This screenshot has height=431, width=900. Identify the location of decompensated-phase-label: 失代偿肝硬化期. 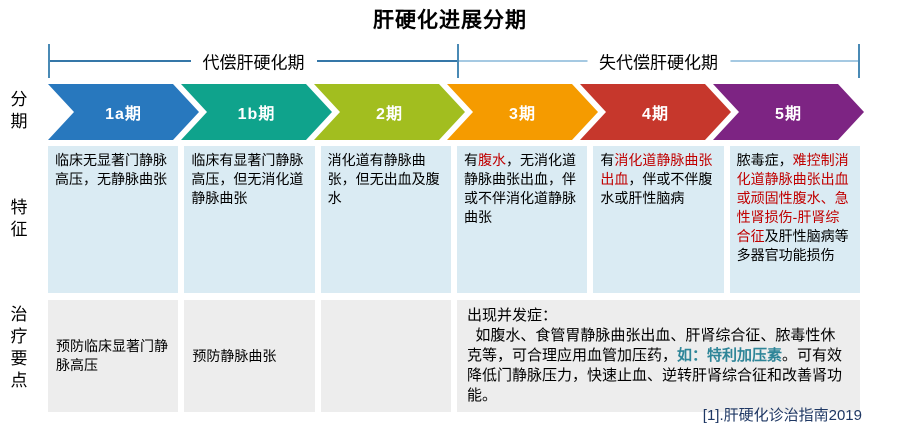
(658, 61).